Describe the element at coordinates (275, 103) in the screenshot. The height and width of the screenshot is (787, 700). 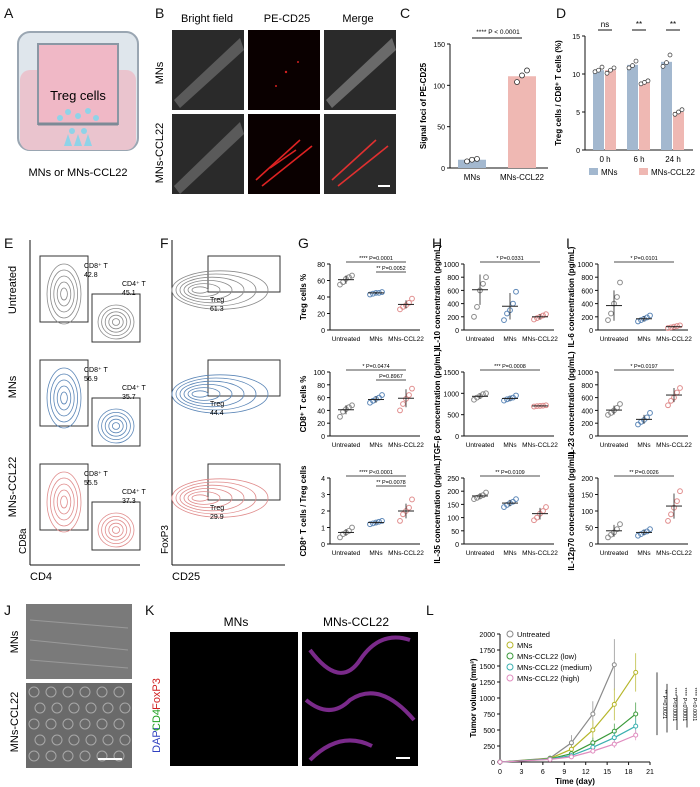
I see `panel-b-microscopy: Bright field PE-CD25 Merge MNs MNs-CCL22` at that location.